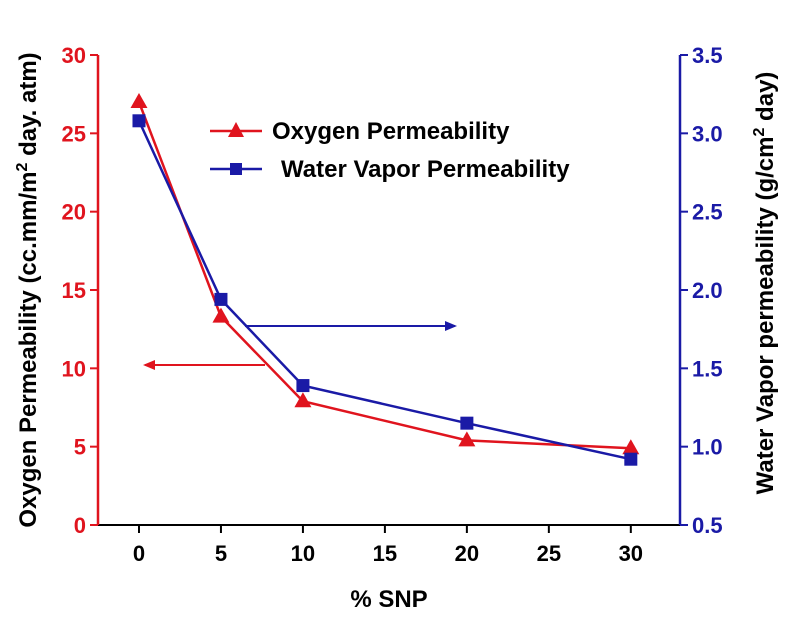 The image size is (787, 623). I want to click on legend-oxygen-label: Oxygen Permeability, so click(391, 131).